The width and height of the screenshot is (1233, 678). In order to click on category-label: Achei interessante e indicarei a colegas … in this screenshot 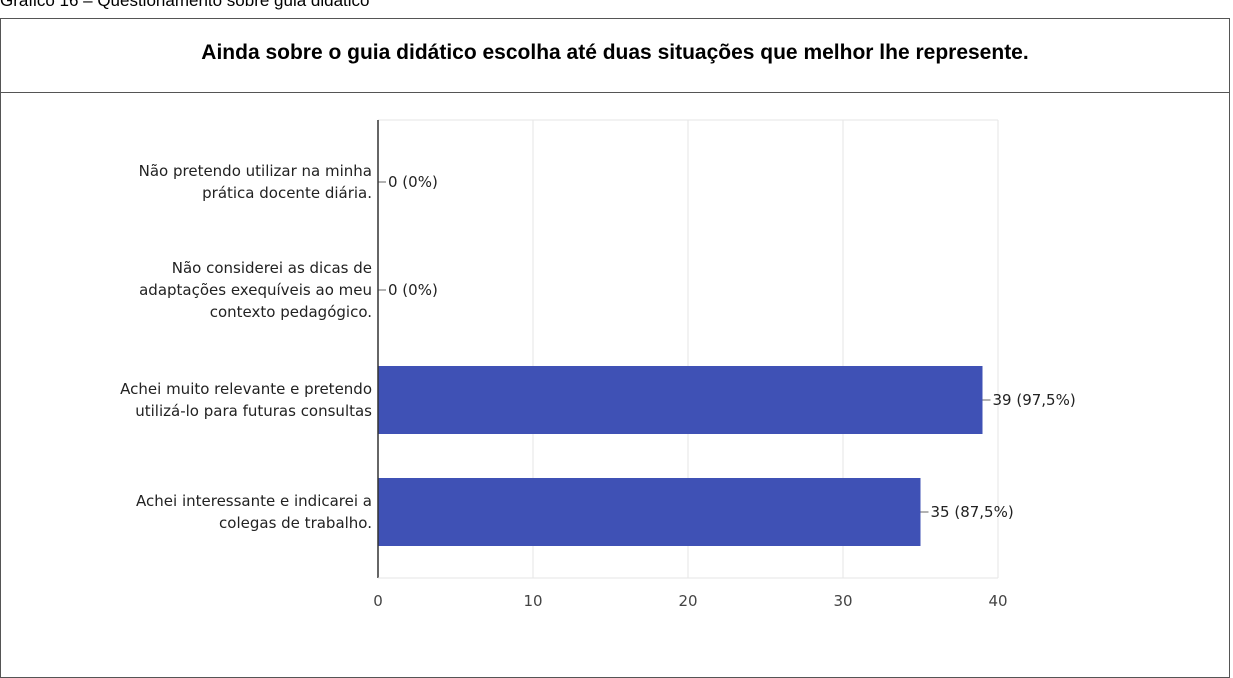, I will do `click(254, 512)`.